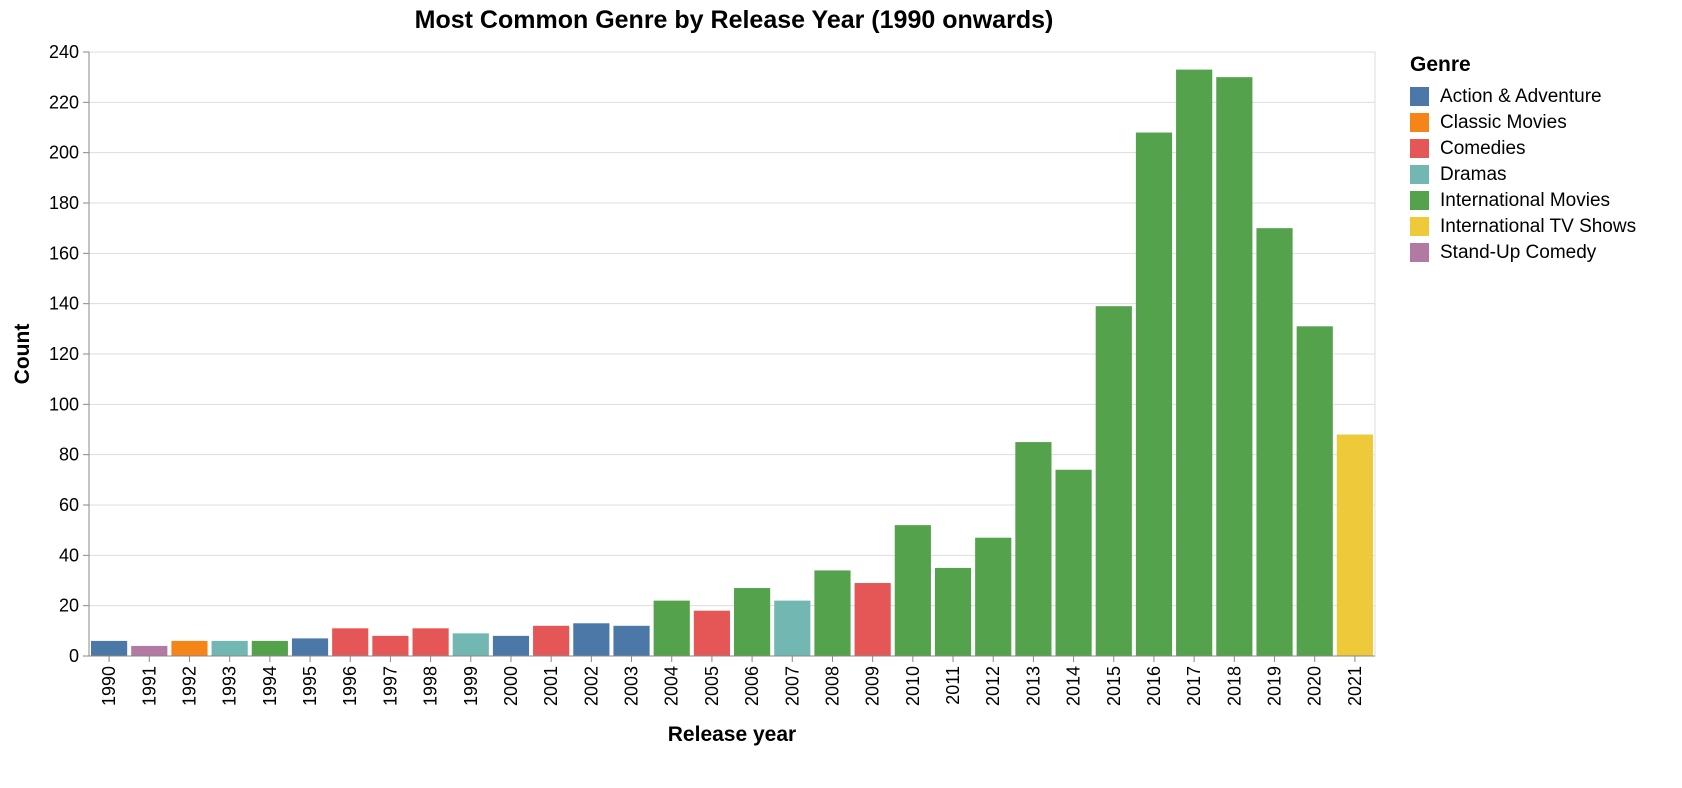  I want to click on bar-2002, so click(591, 639).